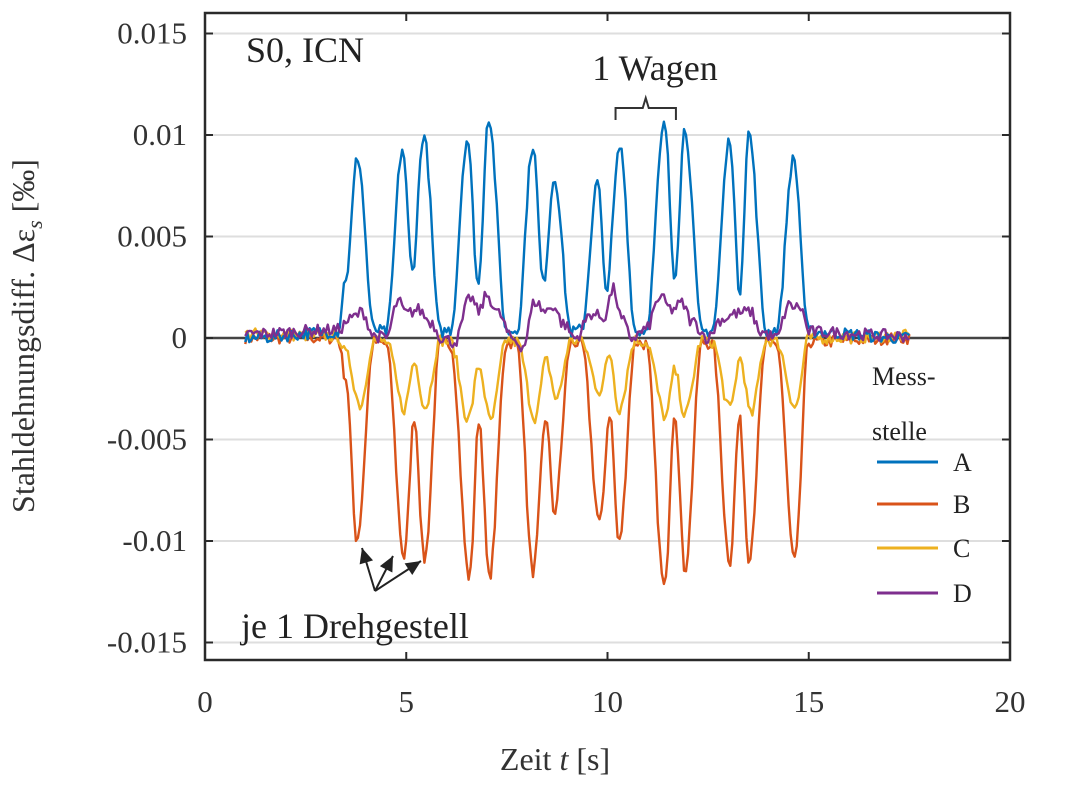  I want to click on legend-title-line2: stelle, so click(899, 431).